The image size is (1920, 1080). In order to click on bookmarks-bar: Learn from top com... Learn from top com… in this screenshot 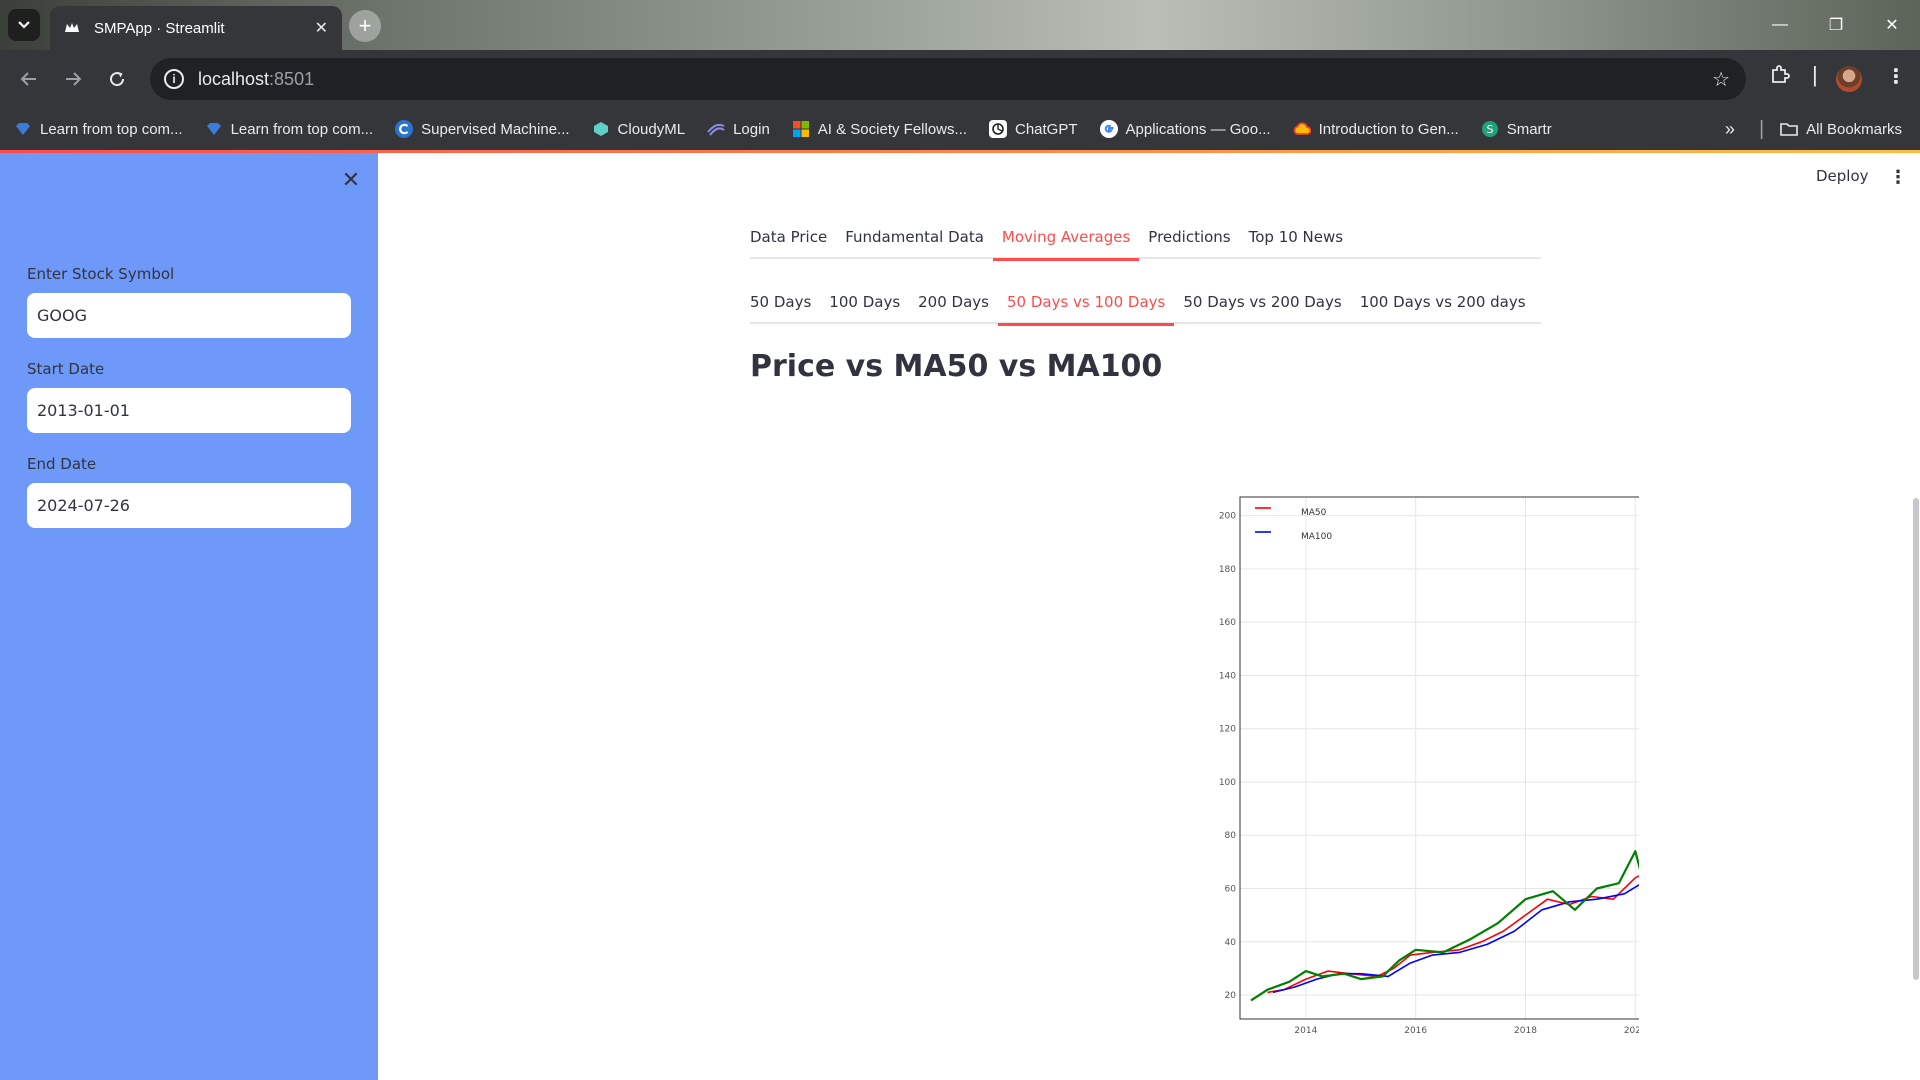, I will do `click(960, 129)`.